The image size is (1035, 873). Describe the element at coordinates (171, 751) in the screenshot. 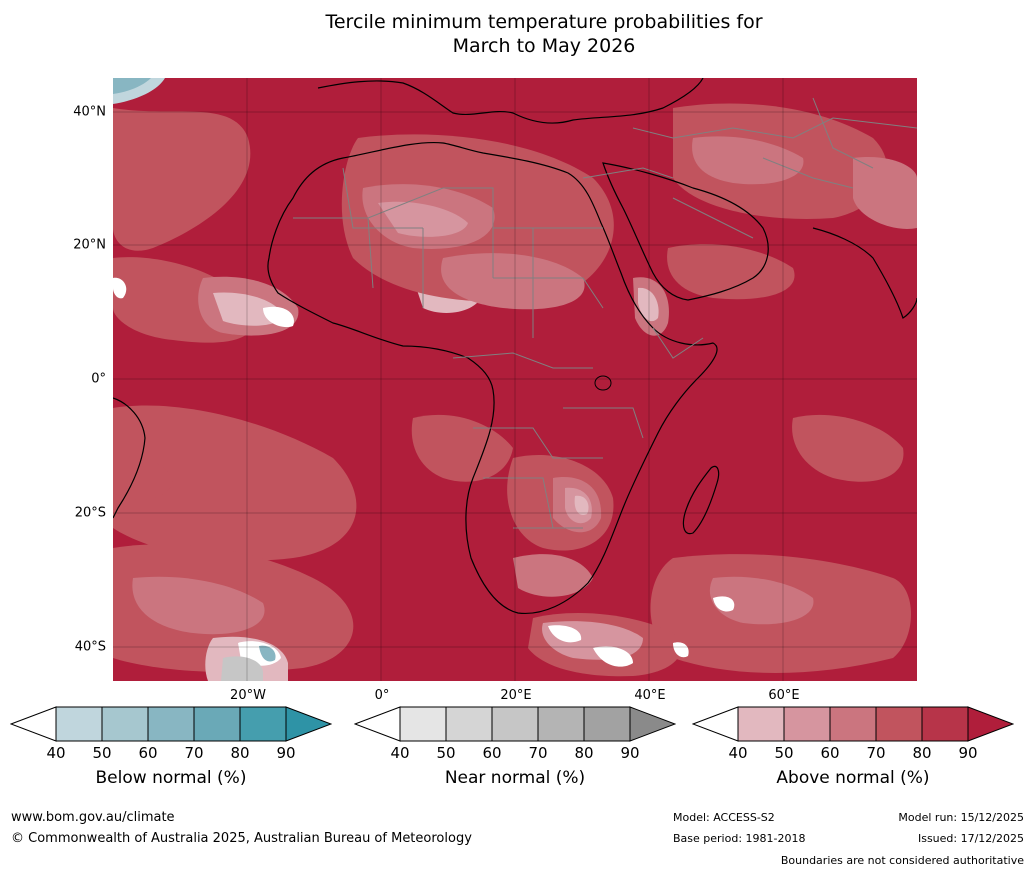

I see `colorbar-below-normal: 40 50 60 70 80 90 Below normal (%)` at that location.